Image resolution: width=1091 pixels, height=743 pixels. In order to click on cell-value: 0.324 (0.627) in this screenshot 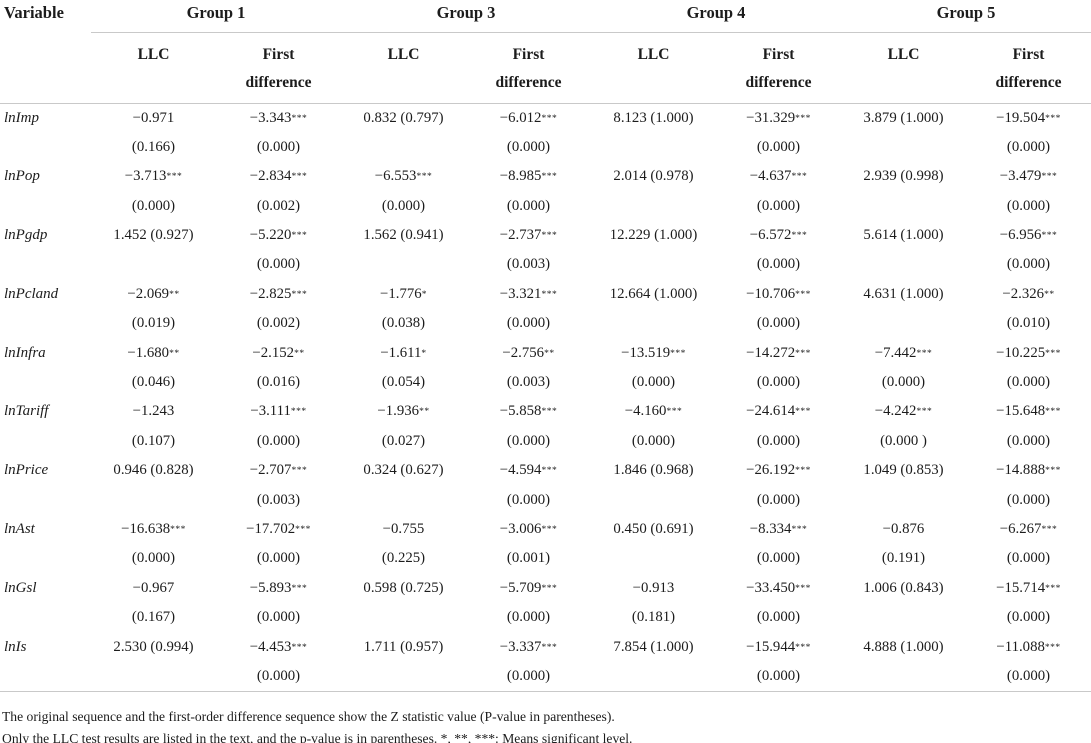, I will do `click(403, 470)`.